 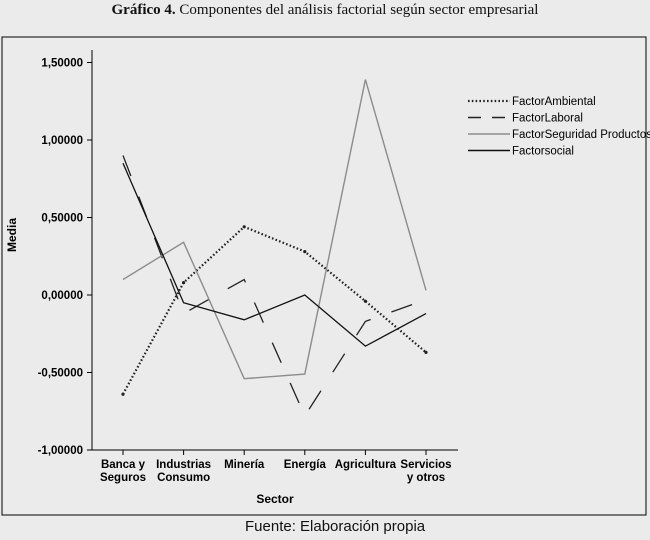 What do you see at coordinates (426, 478) in the screenshot?
I see `x-tick-label: y otros` at bounding box center [426, 478].